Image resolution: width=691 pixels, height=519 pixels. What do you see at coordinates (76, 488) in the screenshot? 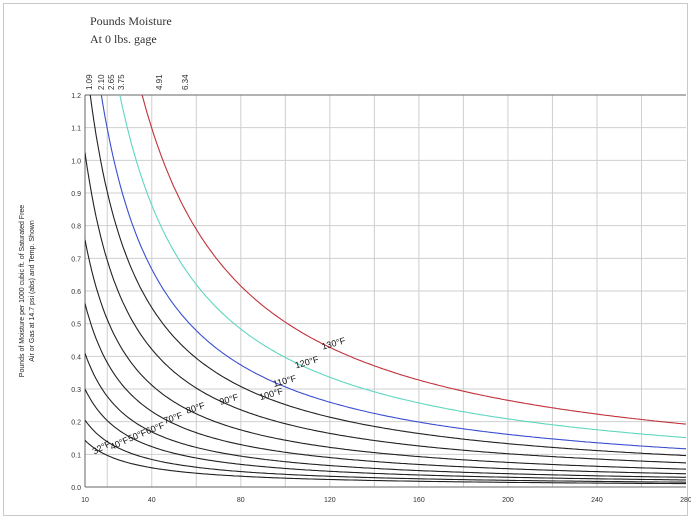
I see `y-tick-label: 0.0` at bounding box center [76, 488].